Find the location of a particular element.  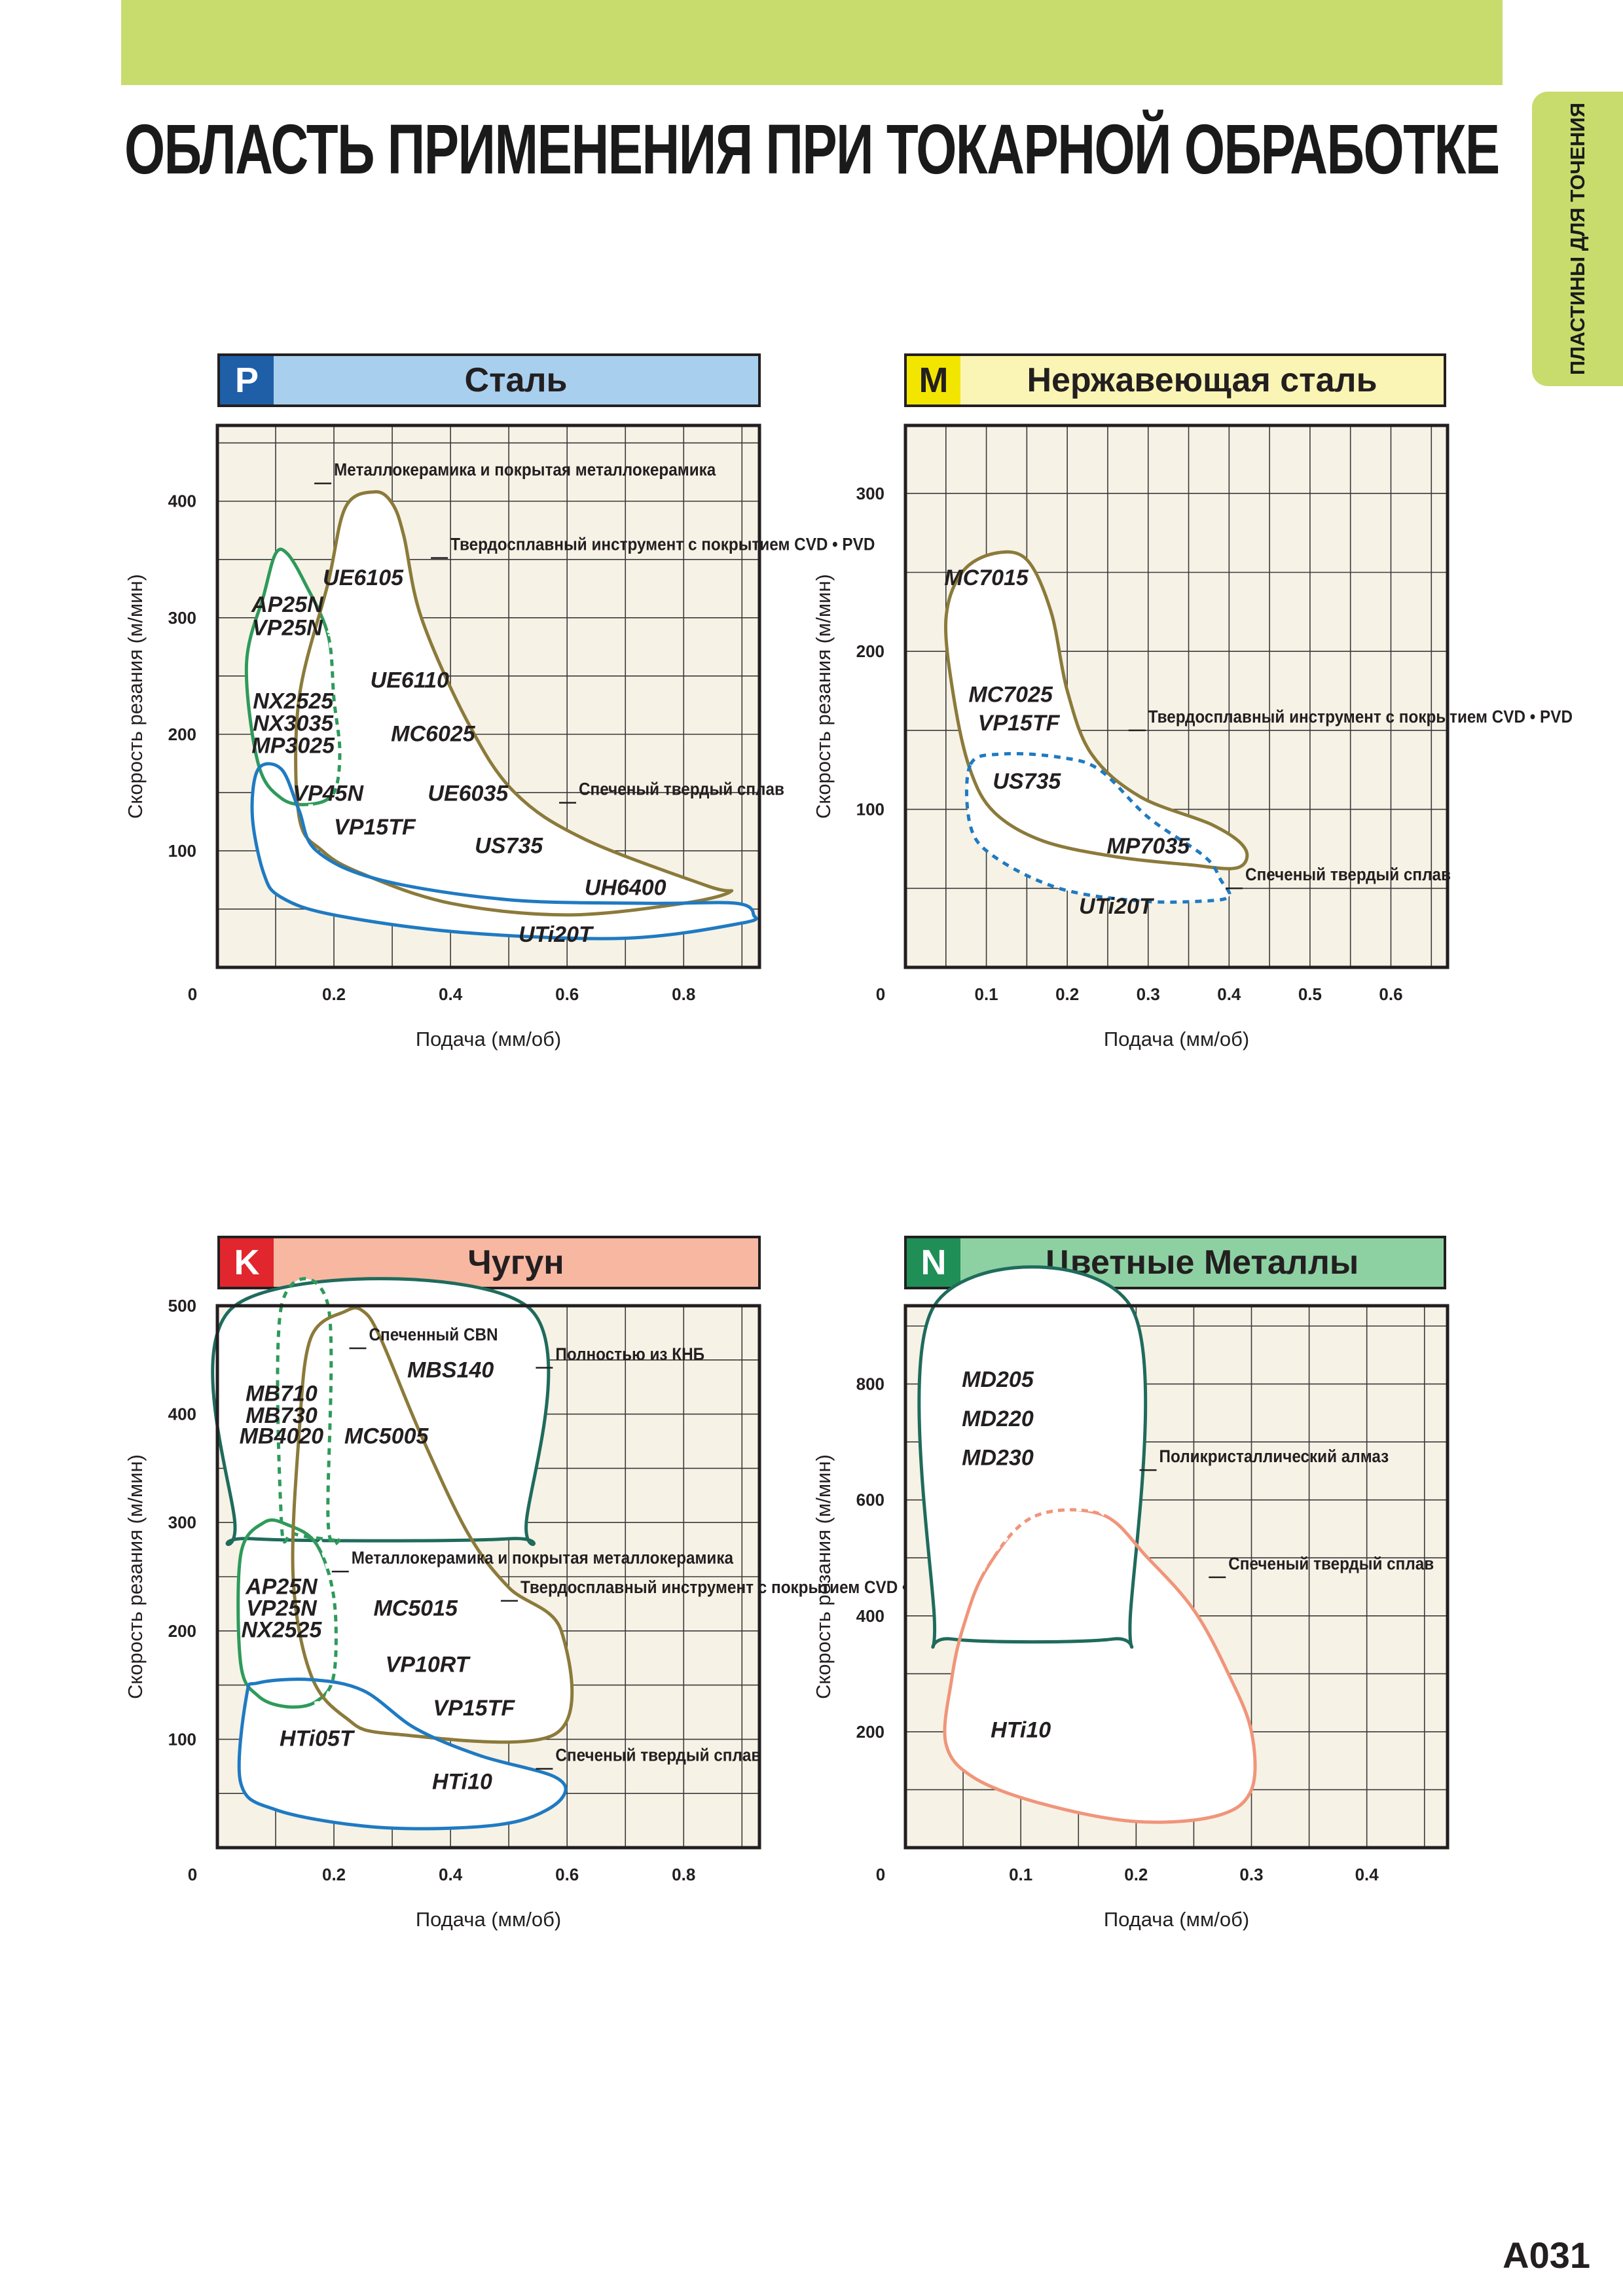

region-outline-поликристаллический-алмаз is located at coordinates (1032, 1457).